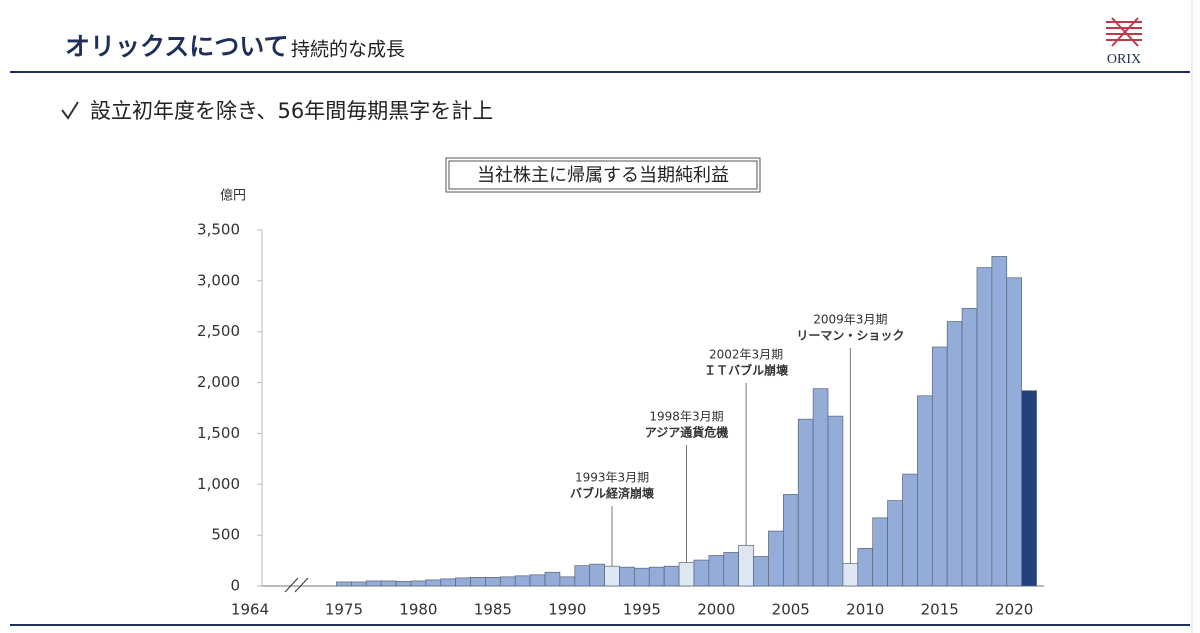 This screenshot has height=633, width=1200. I want to click on header-subtitle: 持続的な成長, so click(348, 50).